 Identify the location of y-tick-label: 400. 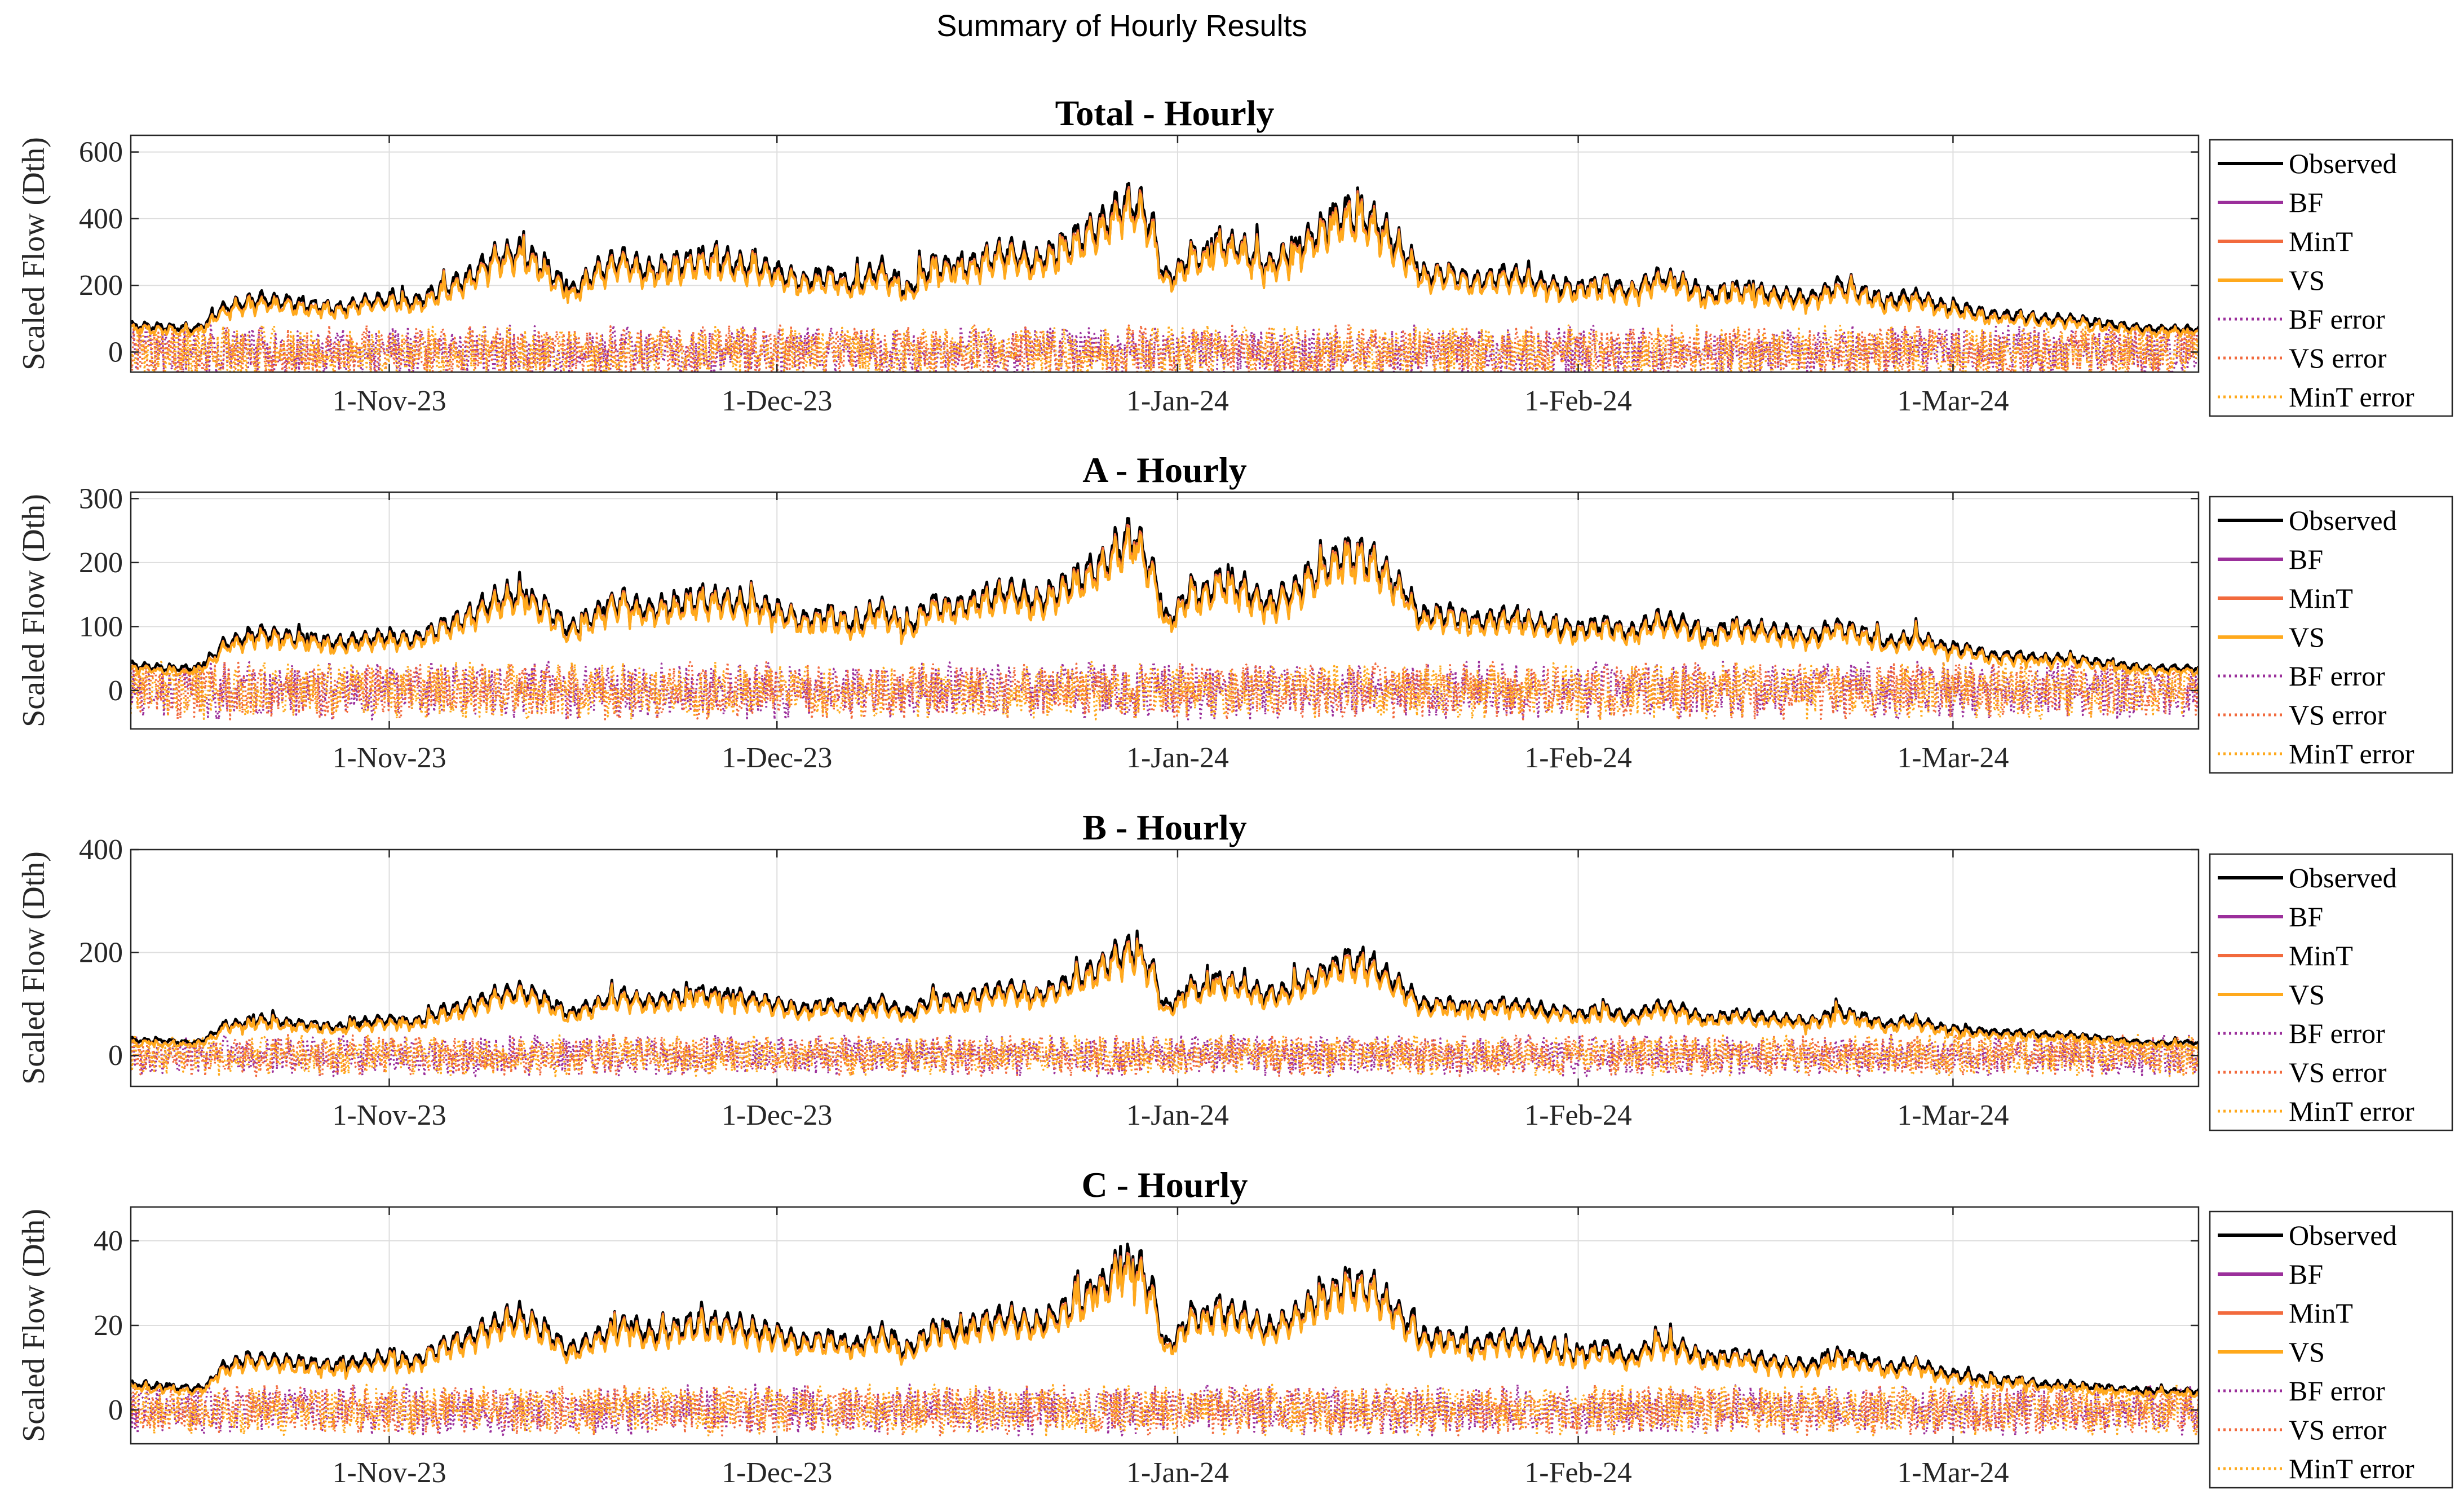
(101, 219).